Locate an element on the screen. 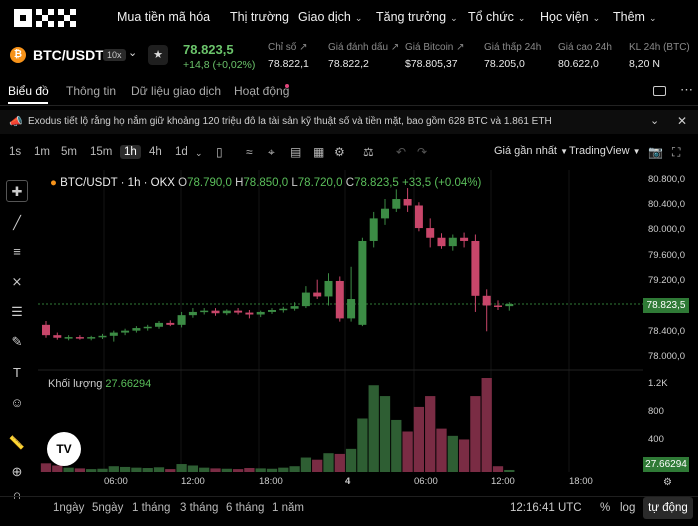  horizontal-lines-icon: ≡ is located at coordinates (17, 251).